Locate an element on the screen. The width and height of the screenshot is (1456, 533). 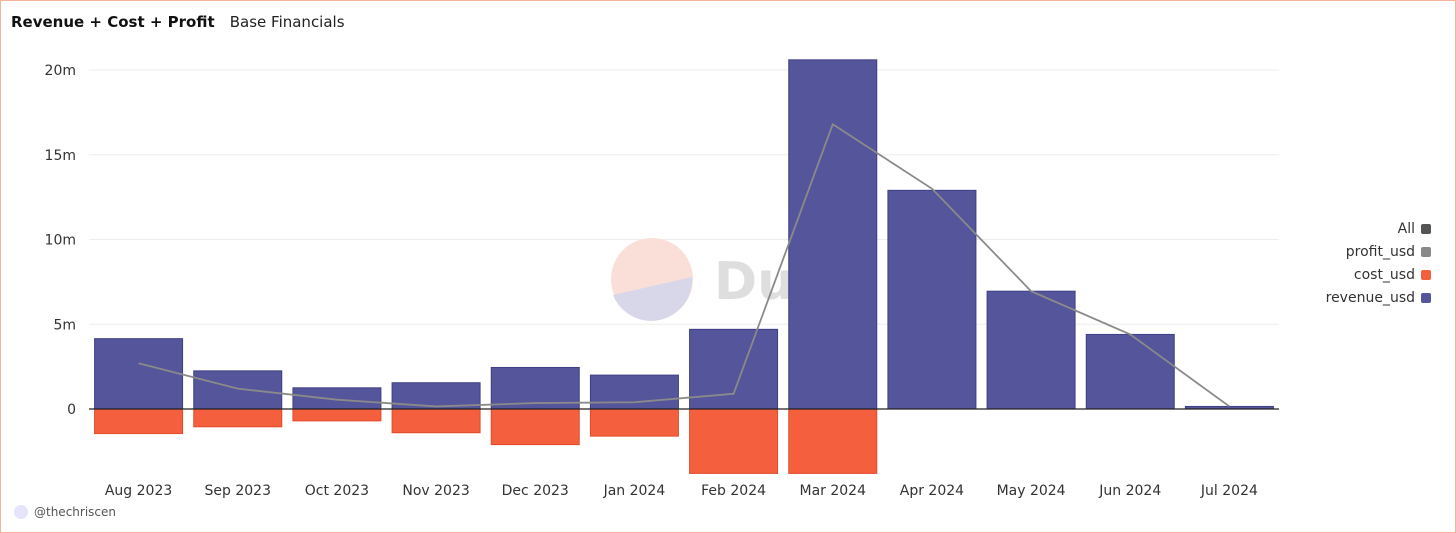
chart-footer: @thechriscen is located at coordinates (65, 512).